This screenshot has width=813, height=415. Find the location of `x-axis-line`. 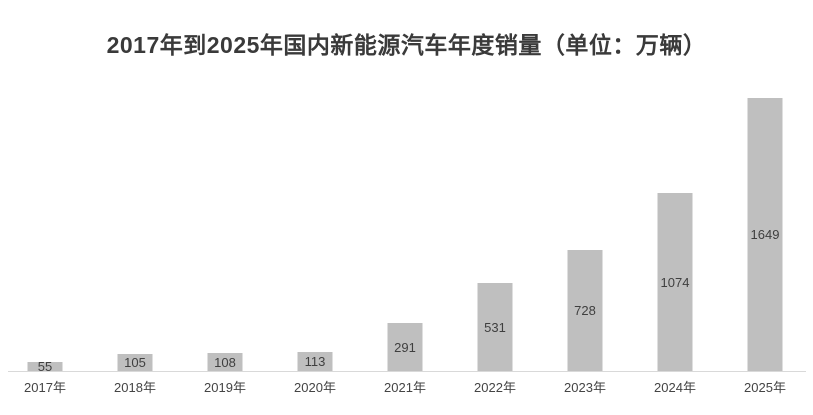

x-axis-line is located at coordinates (407, 371).